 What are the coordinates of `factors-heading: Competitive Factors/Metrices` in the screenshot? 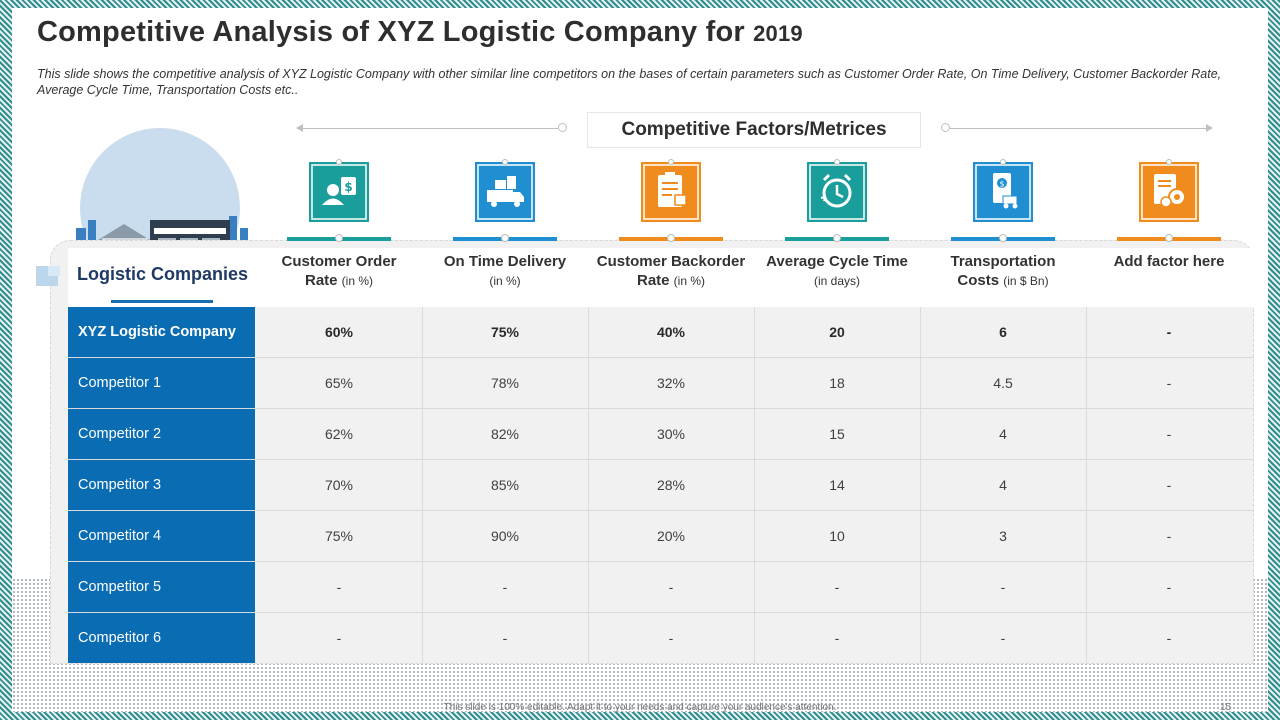 It's located at (754, 130).